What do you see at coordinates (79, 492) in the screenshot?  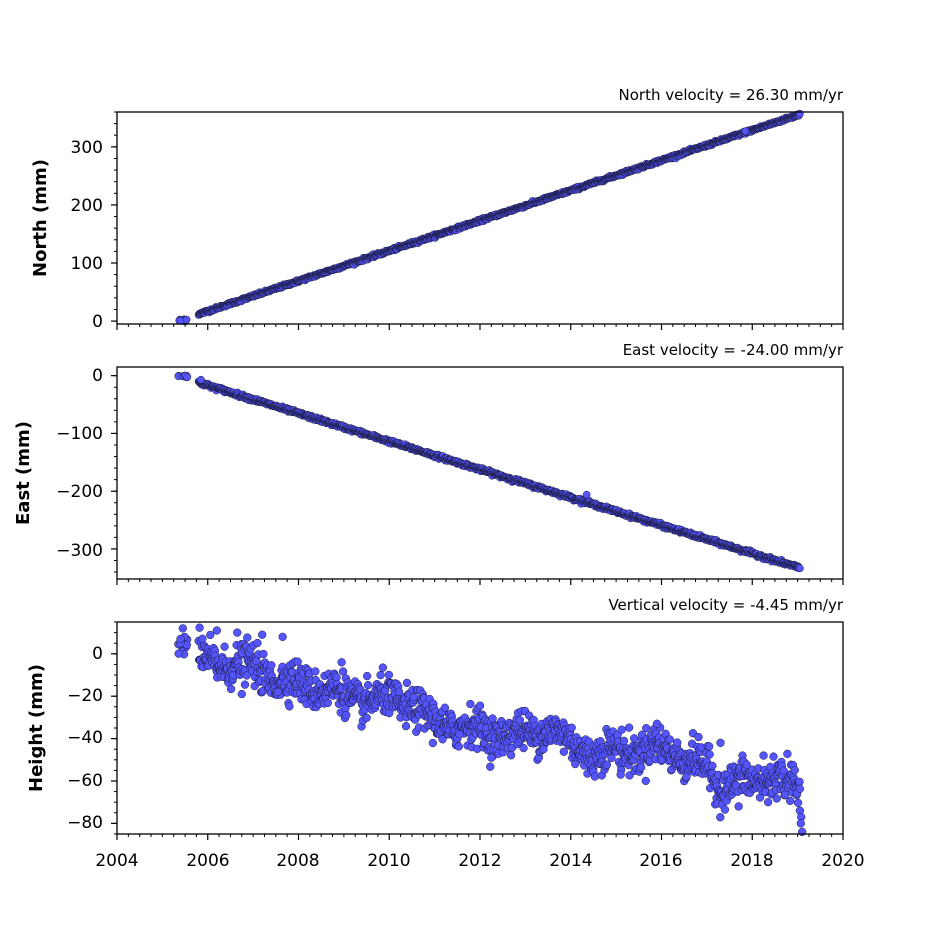 I see `east-y-tick-label: −200` at bounding box center [79, 492].